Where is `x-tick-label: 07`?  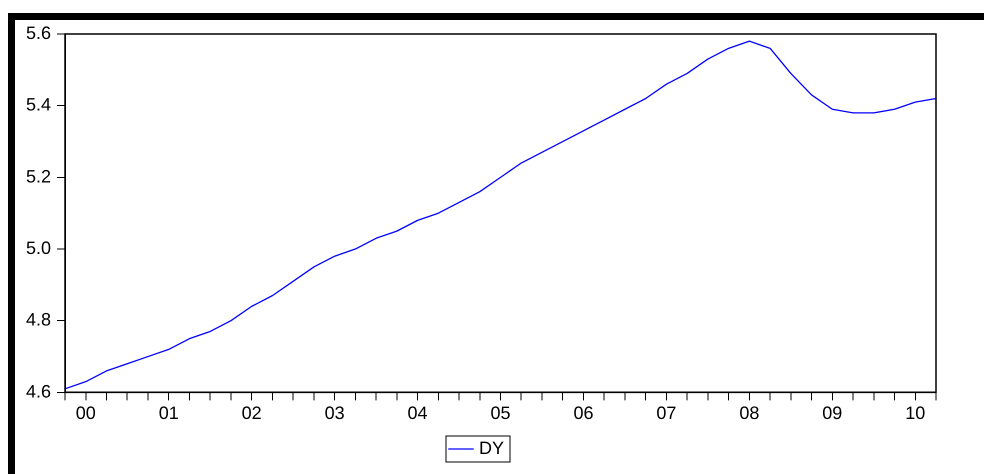 x-tick-label: 07 is located at coordinates (666, 413).